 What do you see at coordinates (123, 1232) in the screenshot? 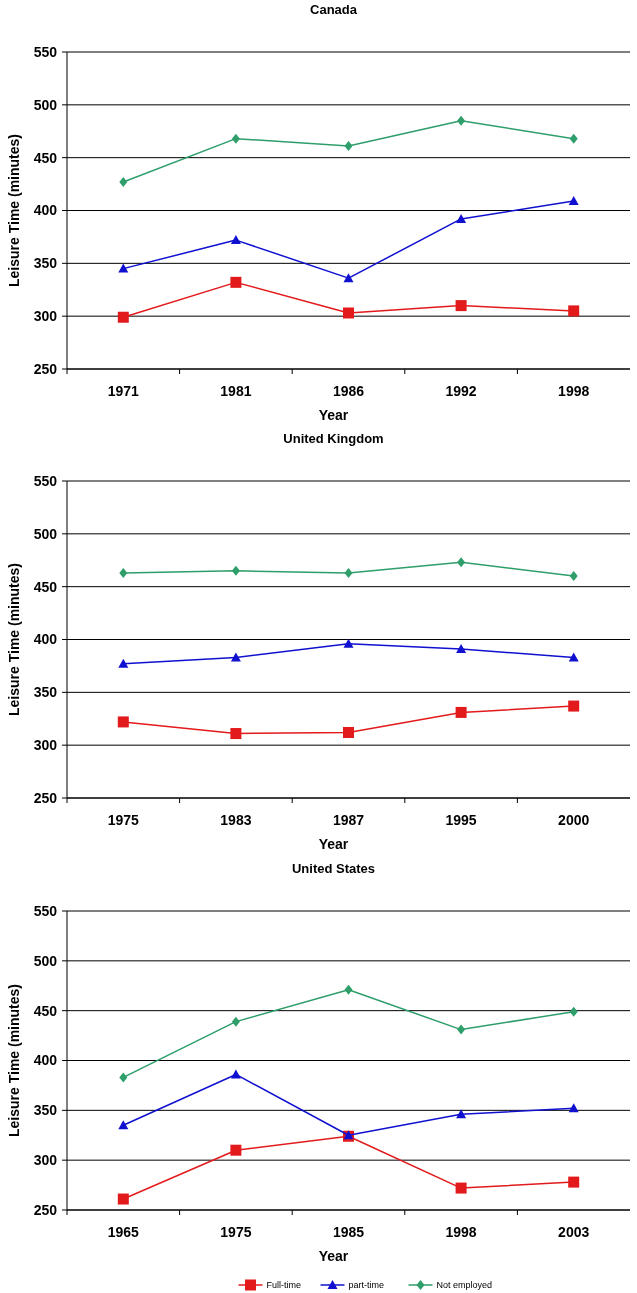
I see `x-tick-label: 1965` at bounding box center [123, 1232].